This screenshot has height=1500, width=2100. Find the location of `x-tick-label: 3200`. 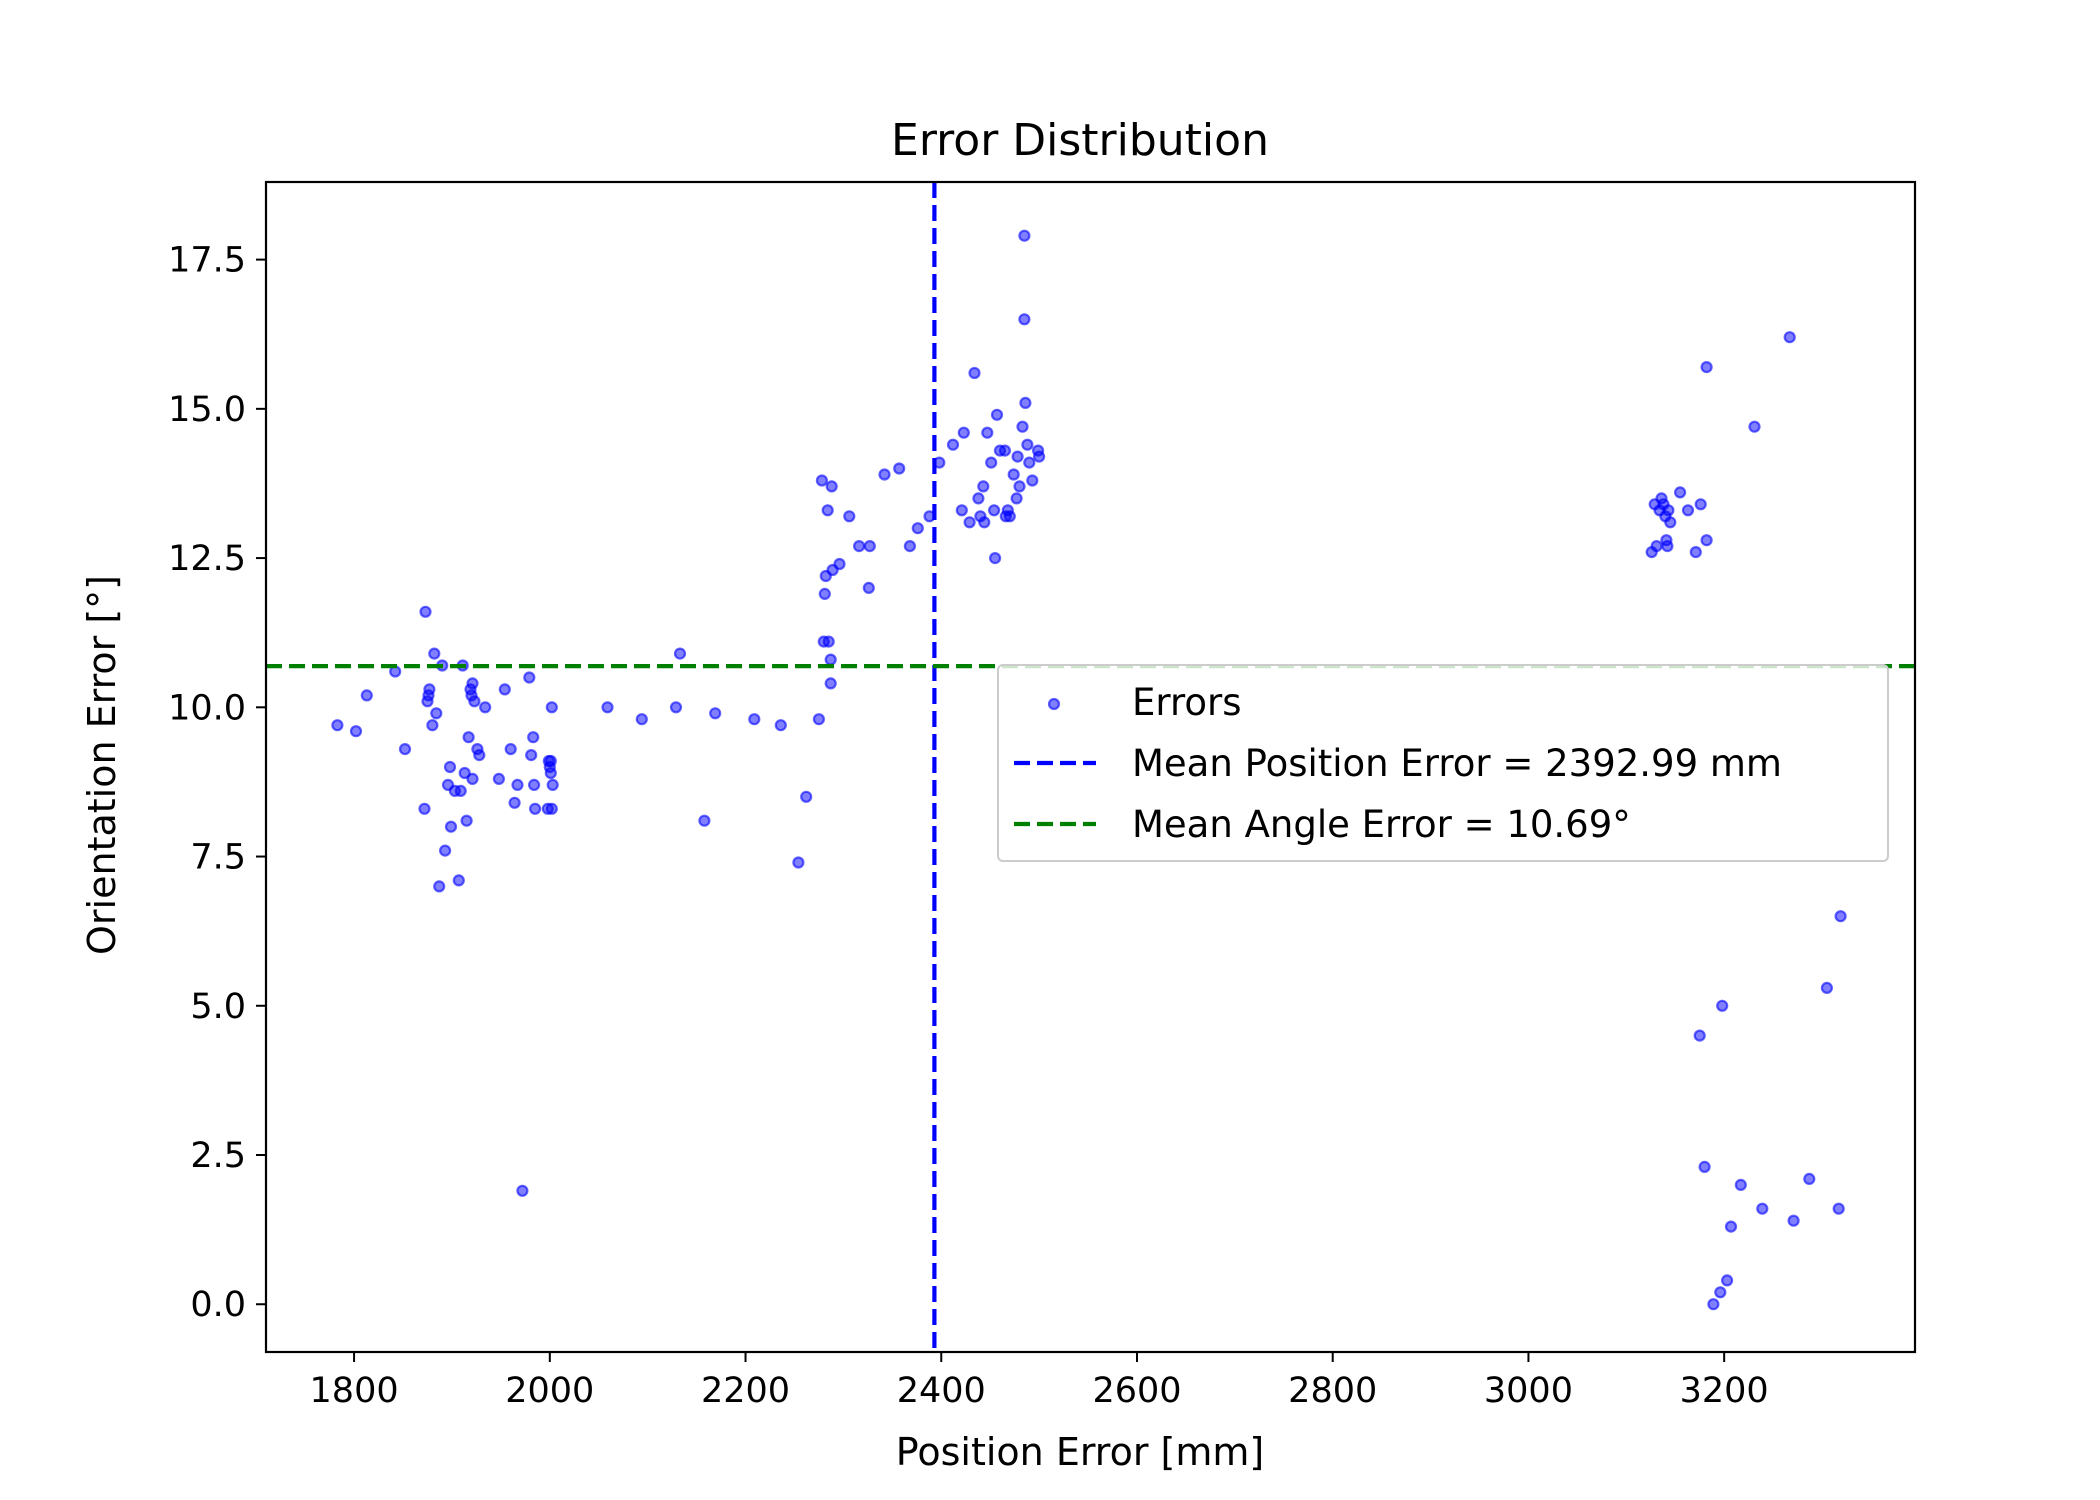

x-tick-label: 3200 is located at coordinates (1724, 1391).